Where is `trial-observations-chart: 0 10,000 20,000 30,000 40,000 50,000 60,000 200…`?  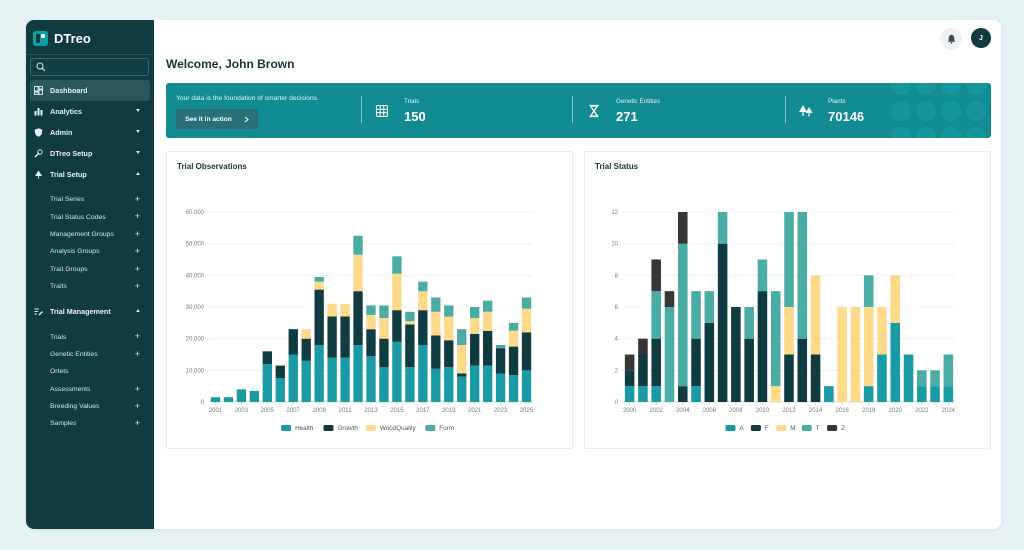
trial-observations-chart: 0 10,000 20,000 30,000 40,000 50,000 60,000 200… is located at coordinates (360, 321).